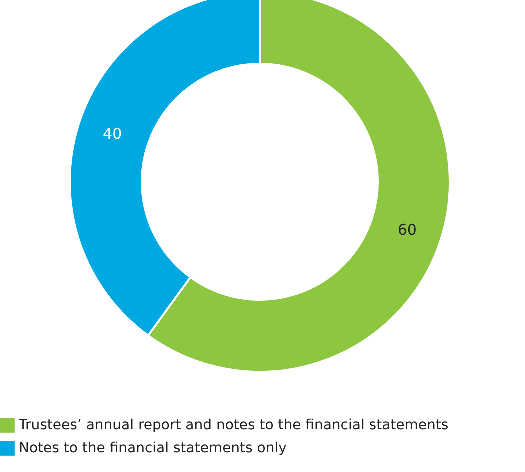 The height and width of the screenshot is (472, 525). I want to click on data-label: 60, so click(407, 229).